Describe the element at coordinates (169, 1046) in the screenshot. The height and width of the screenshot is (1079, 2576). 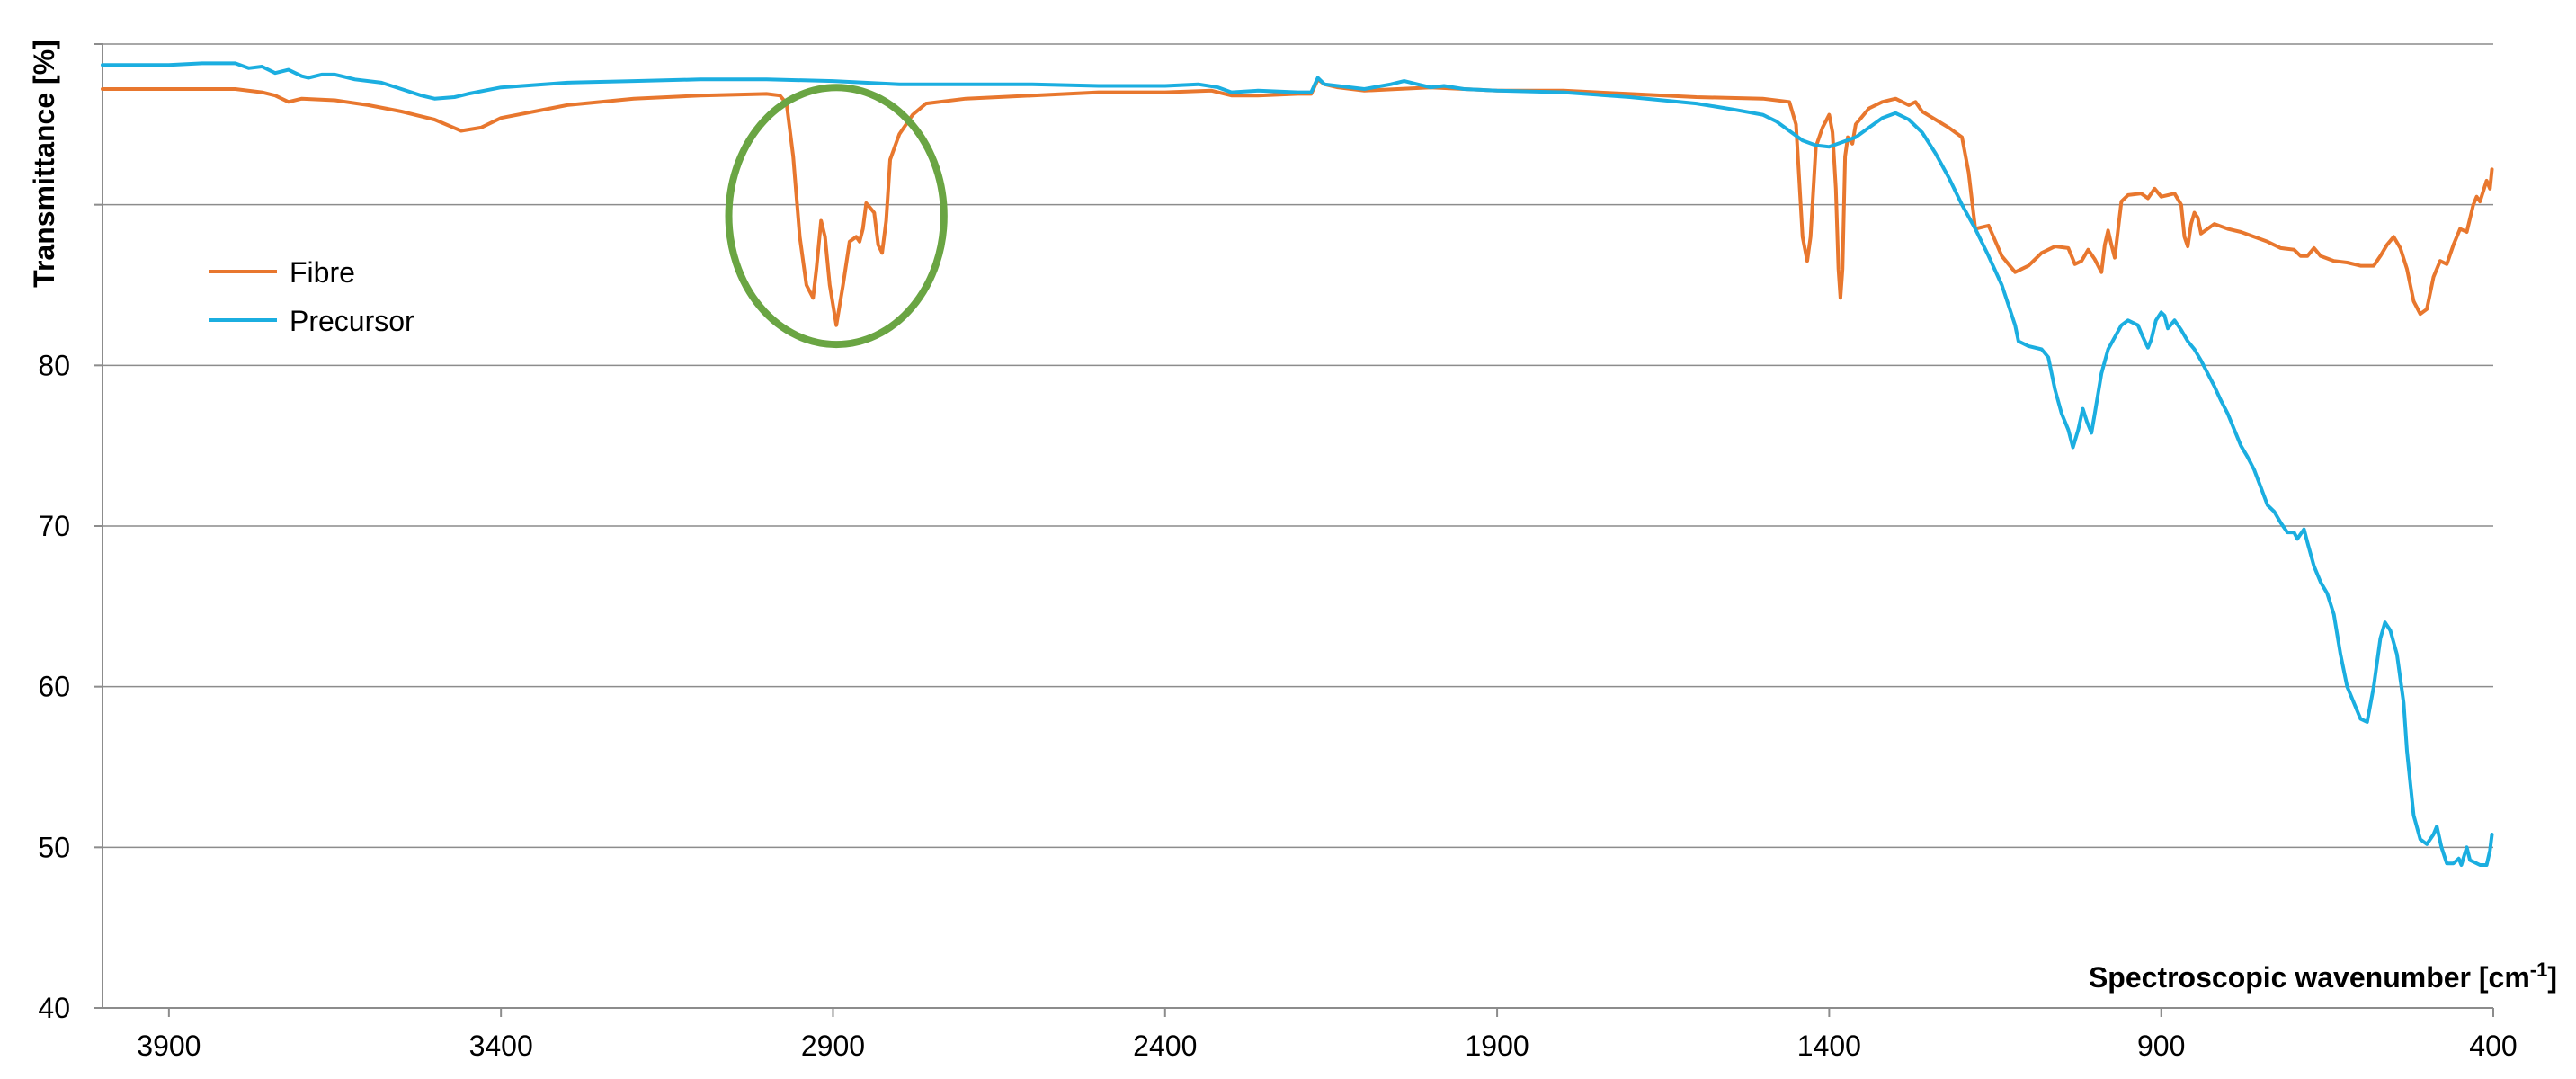
I see `x-tick-label-3900: 3900` at that location.